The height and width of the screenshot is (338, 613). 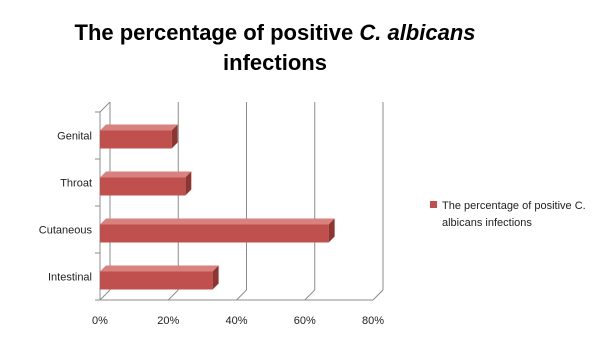 What do you see at coordinates (66, 231) in the screenshot?
I see `category-label: Cutaneous` at bounding box center [66, 231].